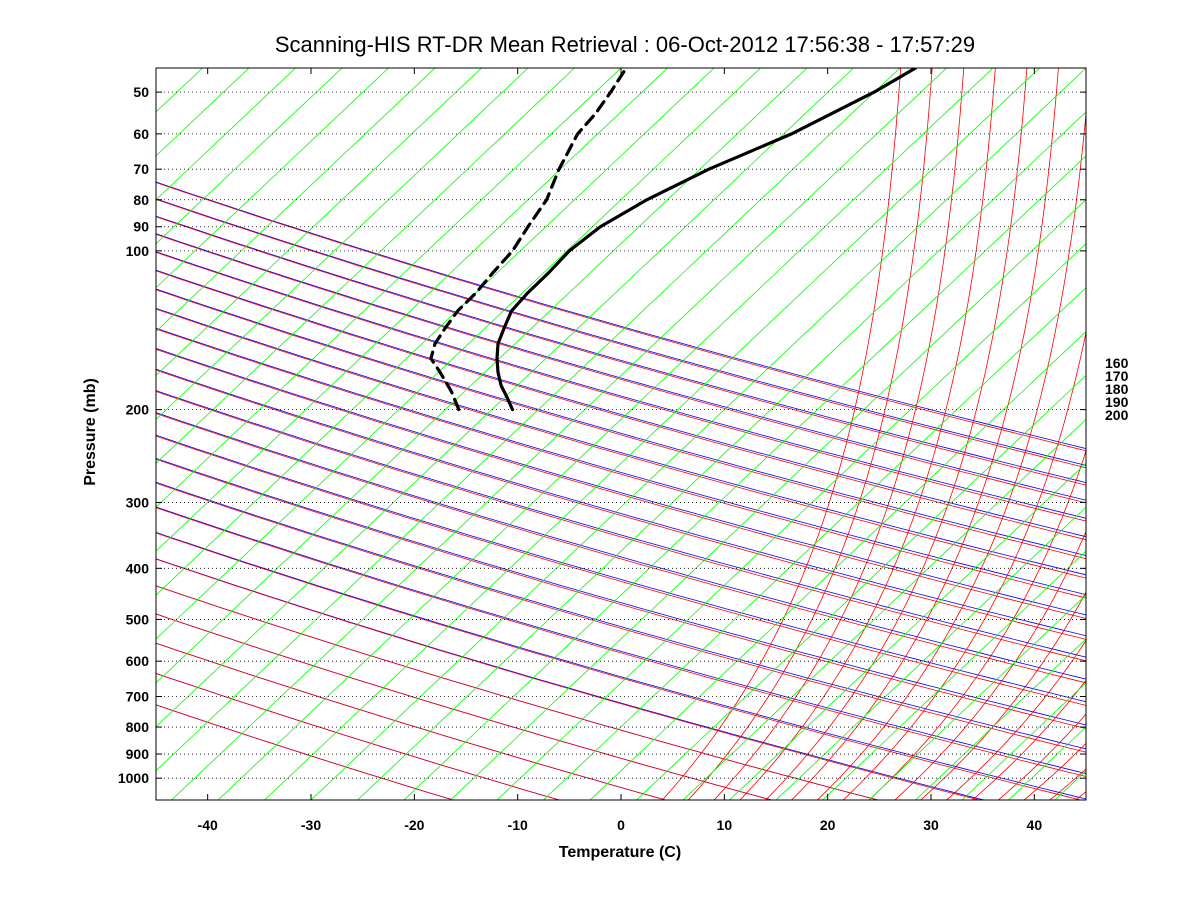 This screenshot has height=900, width=1200. Describe the element at coordinates (138, 568) in the screenshot. I see `y-tick-label: 400` at that location.